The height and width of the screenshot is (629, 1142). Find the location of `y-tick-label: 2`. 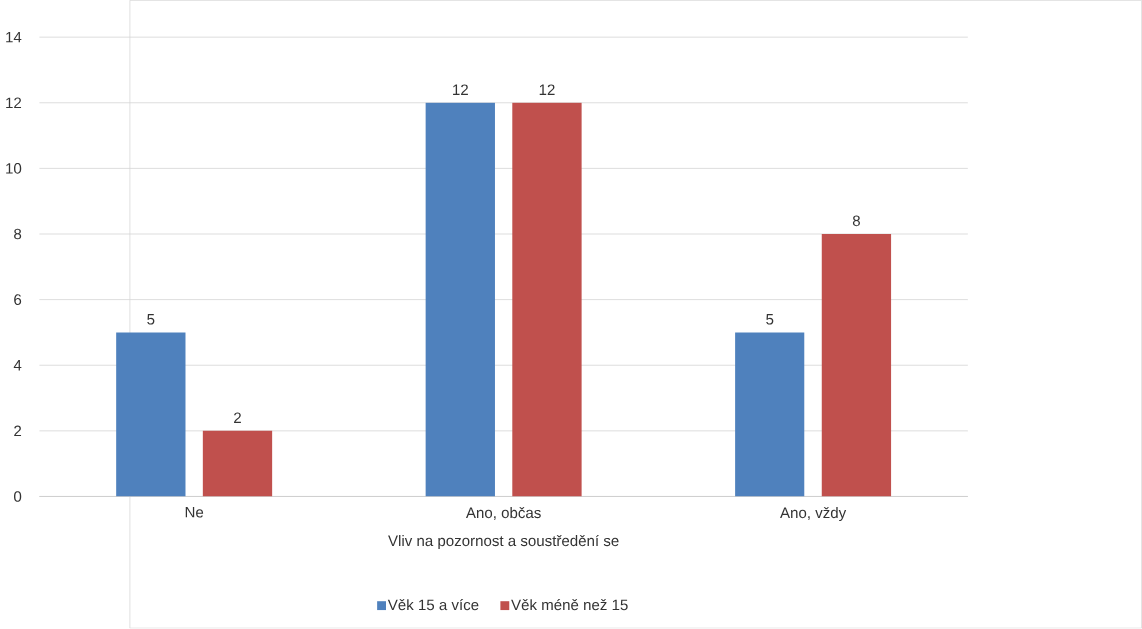

y-tick-label: 2 is located at coordinates (18, 431).